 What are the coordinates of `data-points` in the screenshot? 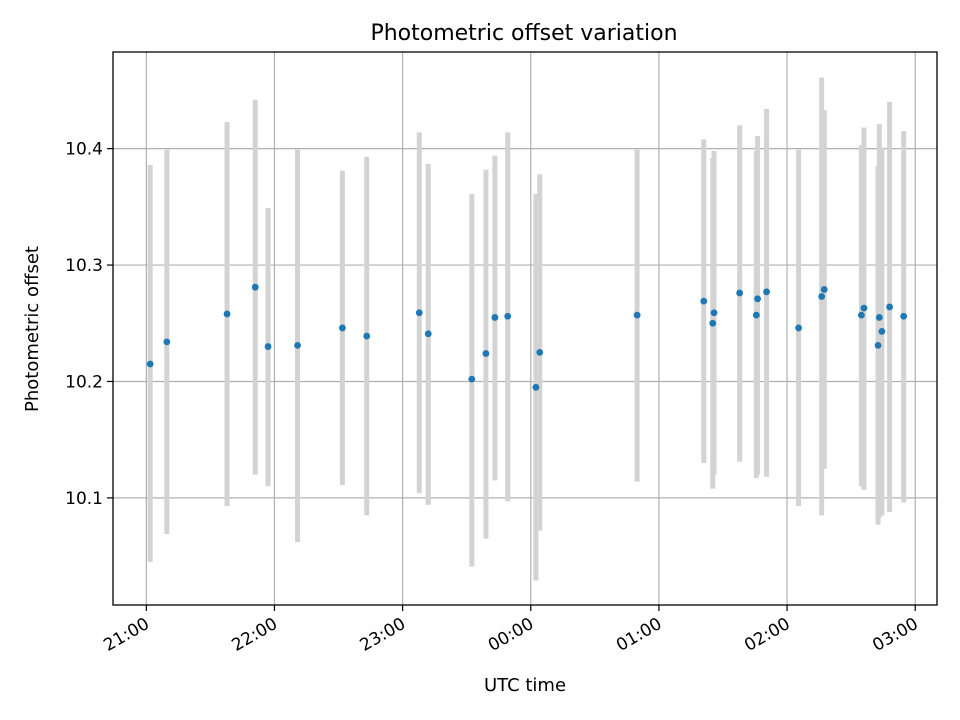 It's located at (527, 337).